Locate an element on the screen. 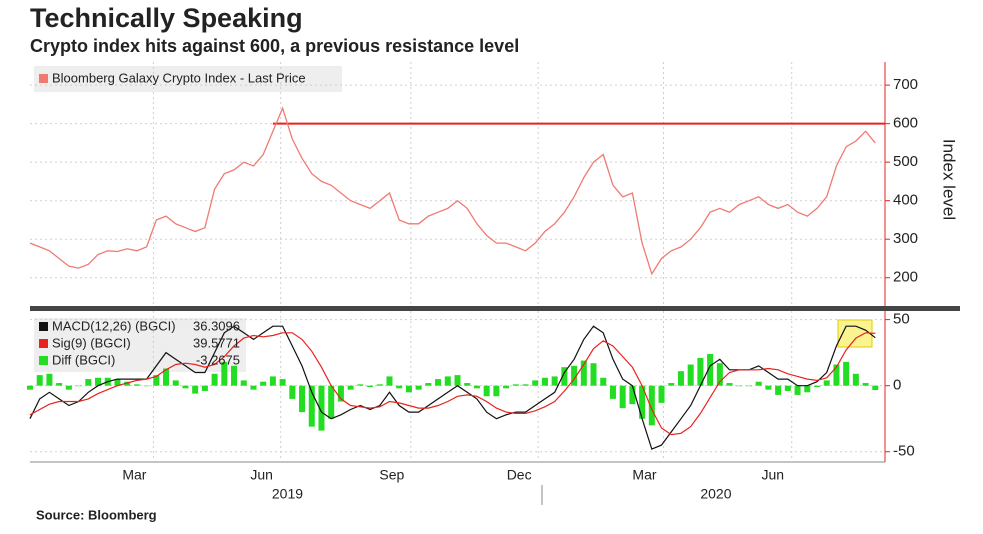  legend-box is located at coordinates (140, 345).